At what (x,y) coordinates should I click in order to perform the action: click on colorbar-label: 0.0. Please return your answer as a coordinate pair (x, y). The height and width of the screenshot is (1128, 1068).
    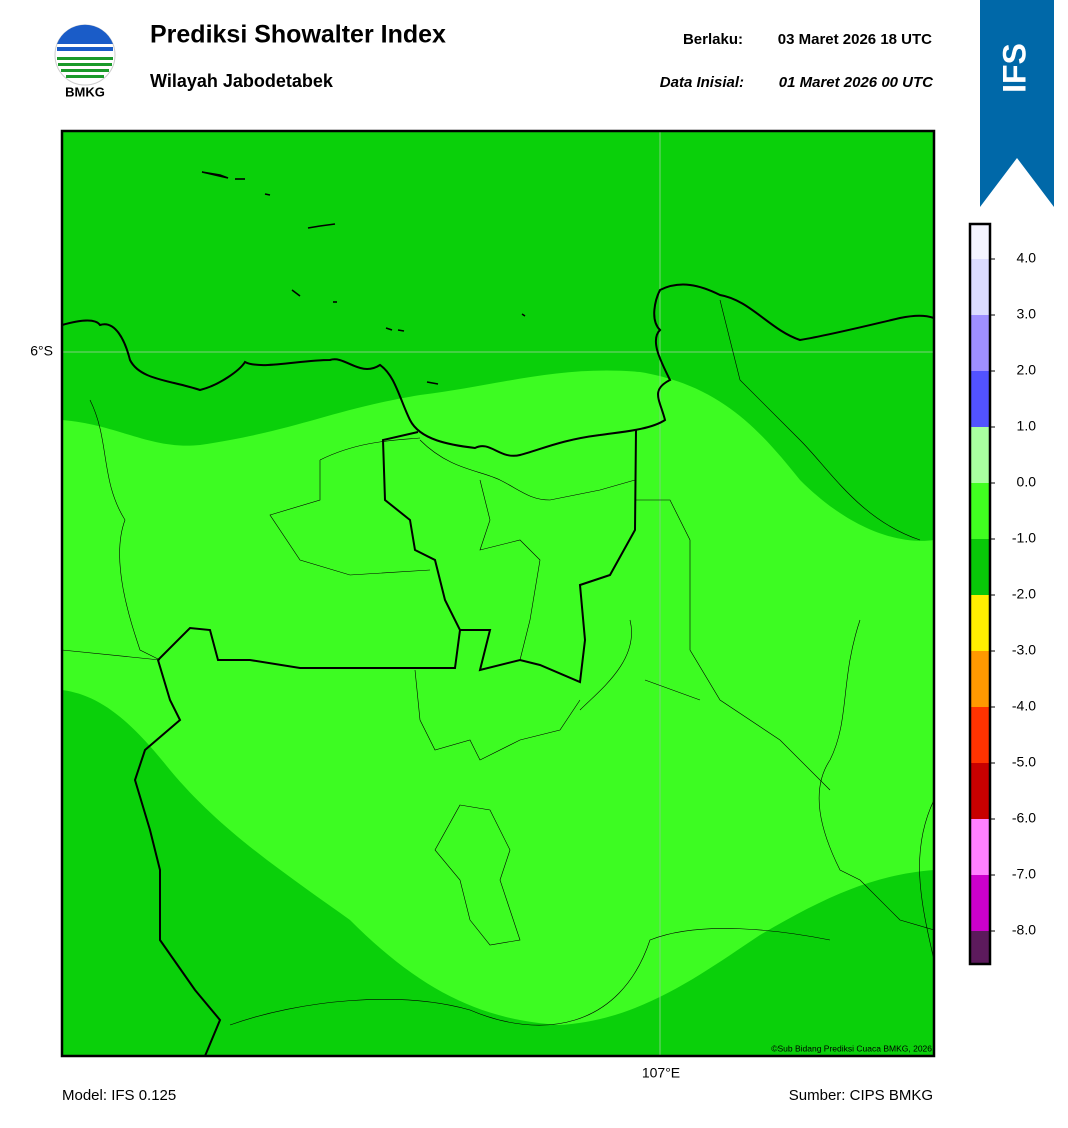
    Looking at the image, I should click on (1027, 482).